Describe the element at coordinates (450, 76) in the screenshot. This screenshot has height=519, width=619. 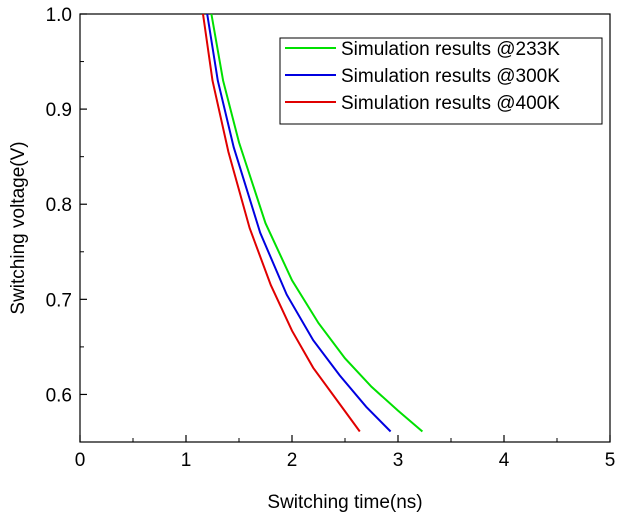
I see `legend-label: Simulation results @300K` at that location.